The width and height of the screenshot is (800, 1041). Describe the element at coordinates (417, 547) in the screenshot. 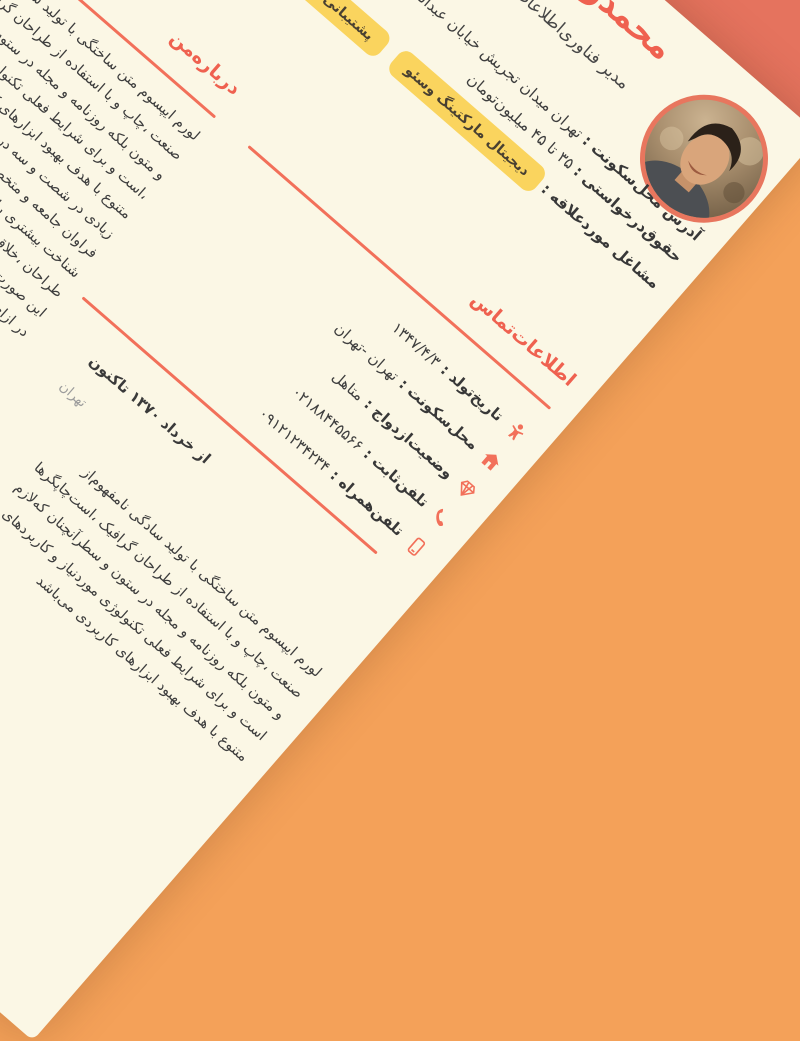

I see `mobile-icon` at that location.